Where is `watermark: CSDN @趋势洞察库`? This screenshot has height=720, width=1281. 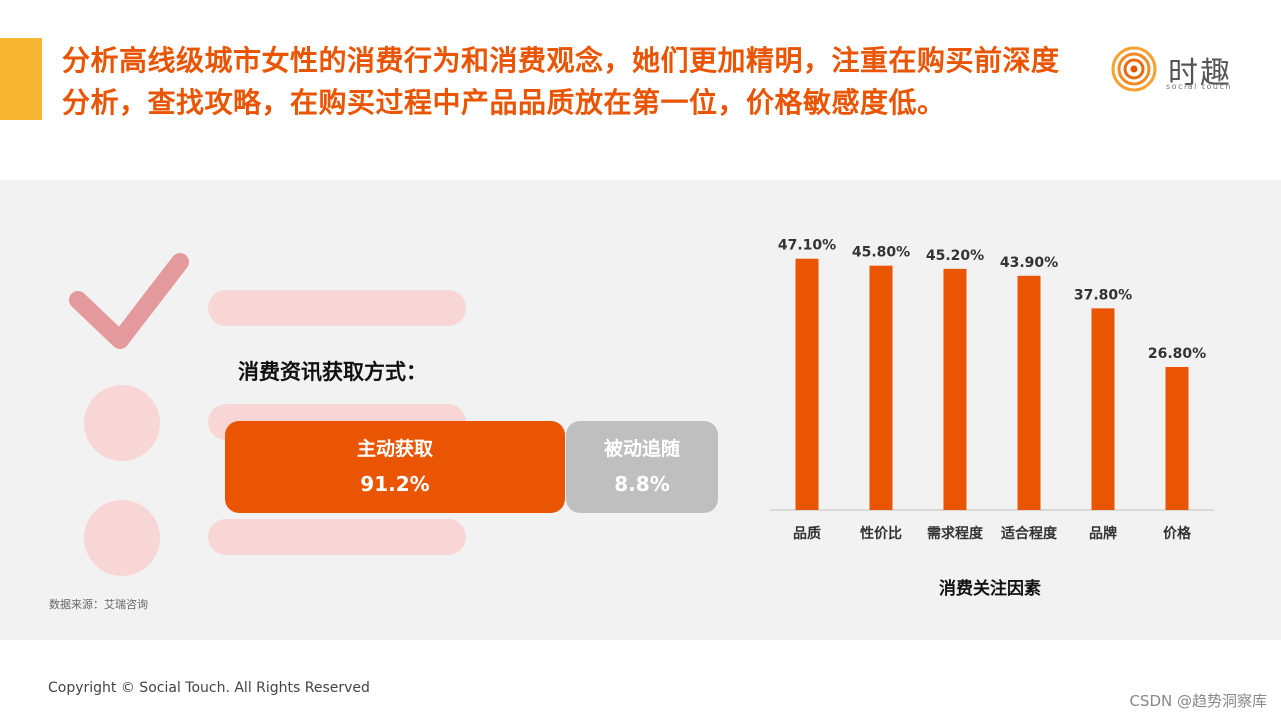 watermark: CSDN @趋势洞察库 is located at coordinates (1198, 701).